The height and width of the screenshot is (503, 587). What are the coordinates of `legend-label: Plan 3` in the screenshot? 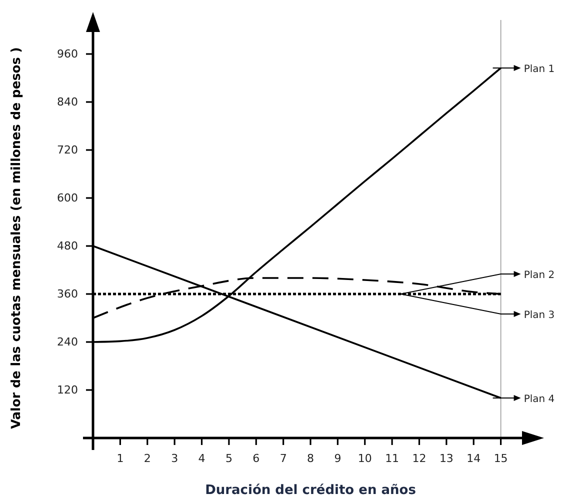 It's located at (539, 315).